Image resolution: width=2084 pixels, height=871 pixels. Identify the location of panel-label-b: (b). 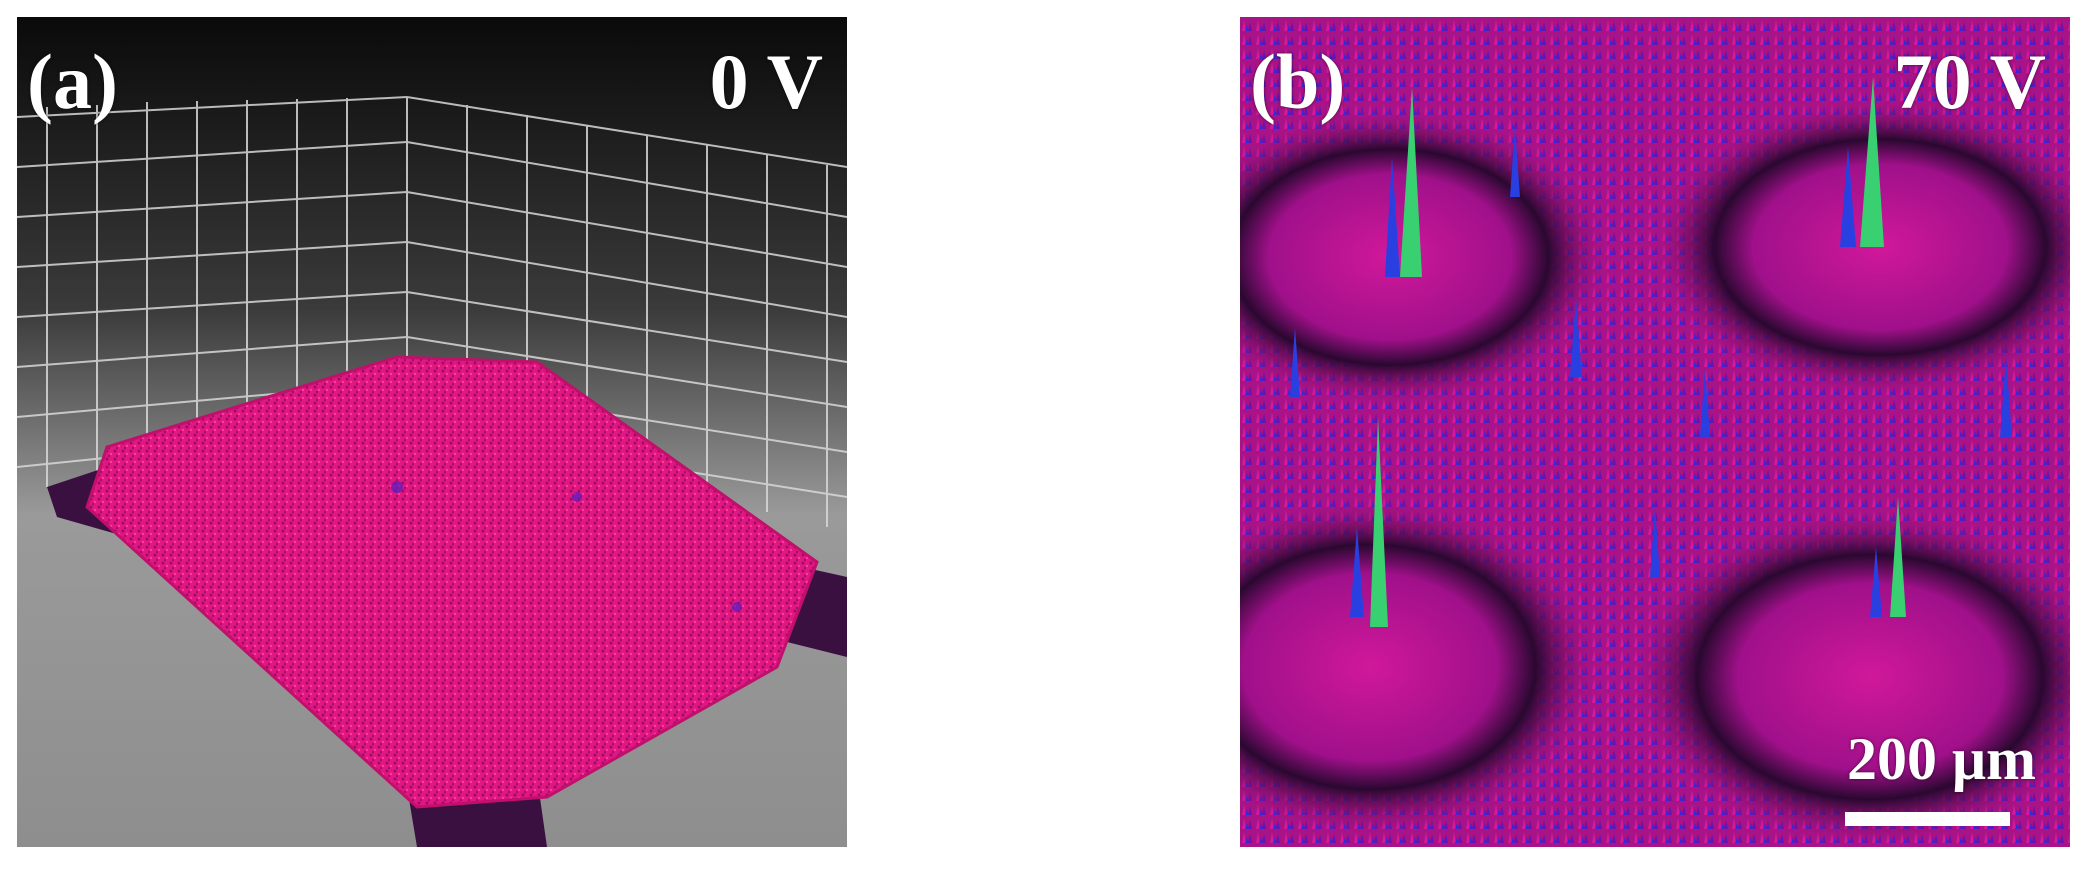
(1298, 81).